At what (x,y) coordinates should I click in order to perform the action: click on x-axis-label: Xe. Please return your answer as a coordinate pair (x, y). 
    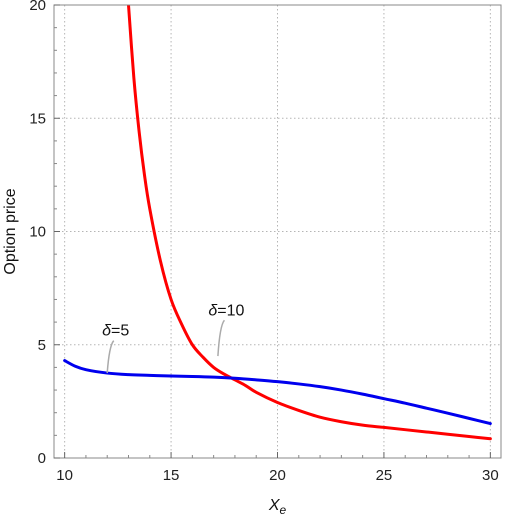
    Looking at the image, I should click on (277, 507).